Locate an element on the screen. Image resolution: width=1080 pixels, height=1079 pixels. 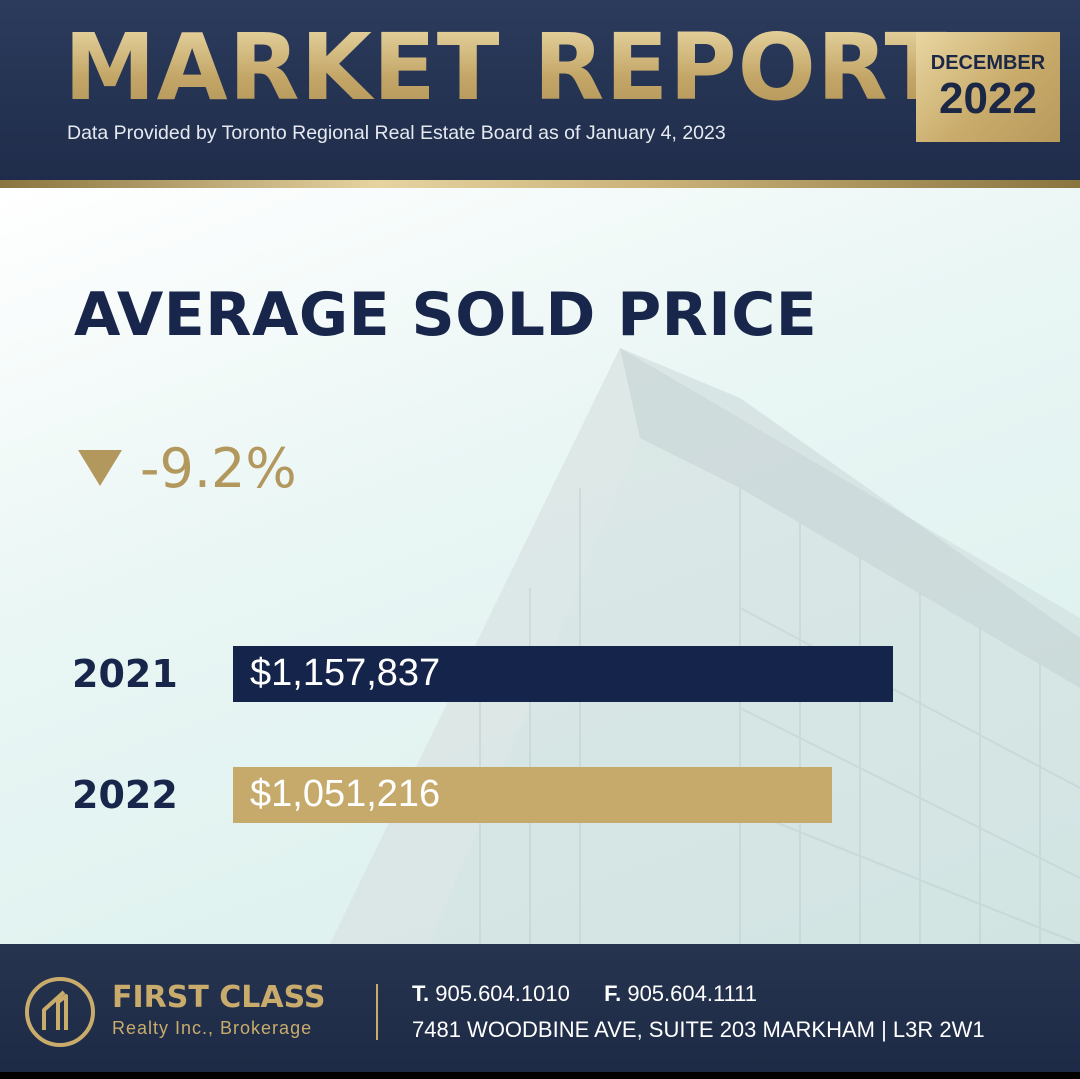
contact-line: T. 905.604.1010 F. 905.604.1111 is located at coordinates (584, 994).